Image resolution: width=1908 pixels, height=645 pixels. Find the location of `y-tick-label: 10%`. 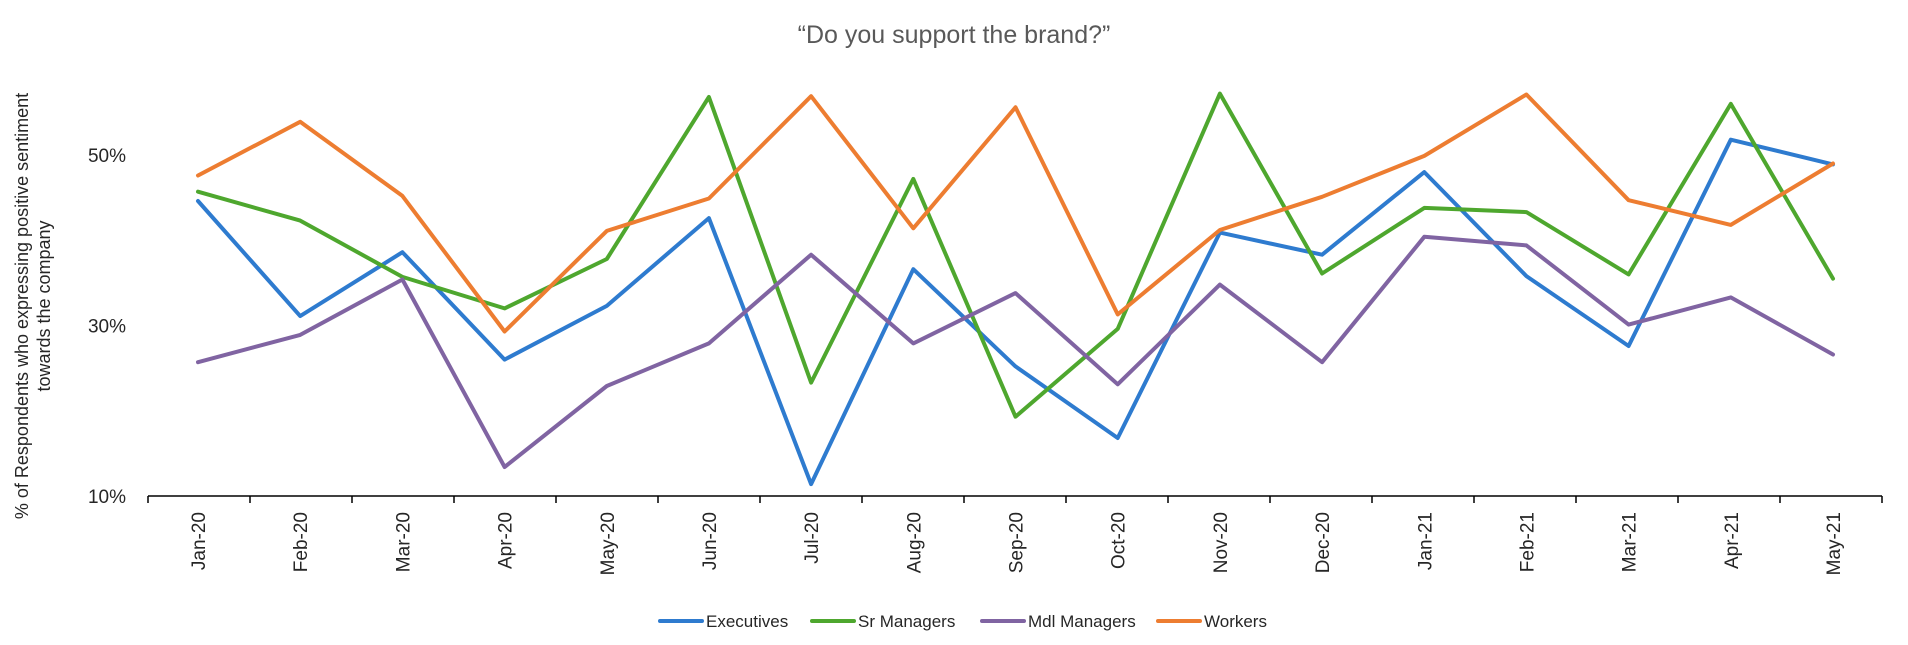

y-tick-label: 10% is located at coordinates (107, 497).